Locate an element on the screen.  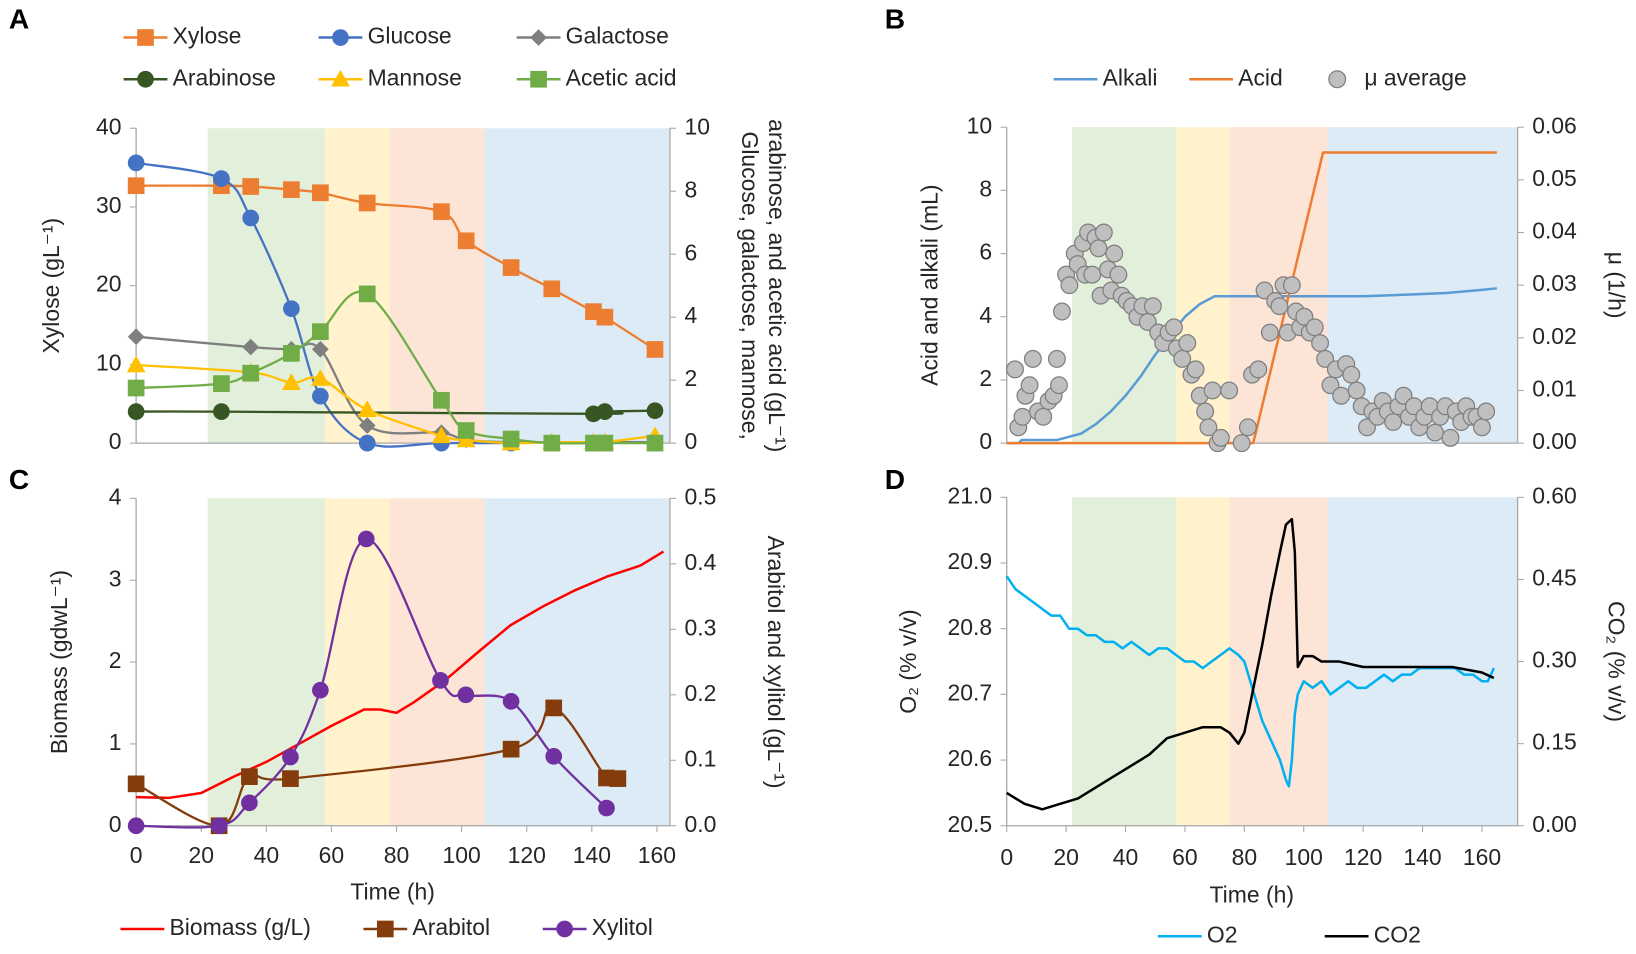
y2-axis-label: arabinose, and acetic acid (gL⁻¹) is located at coordinates (777, 285).